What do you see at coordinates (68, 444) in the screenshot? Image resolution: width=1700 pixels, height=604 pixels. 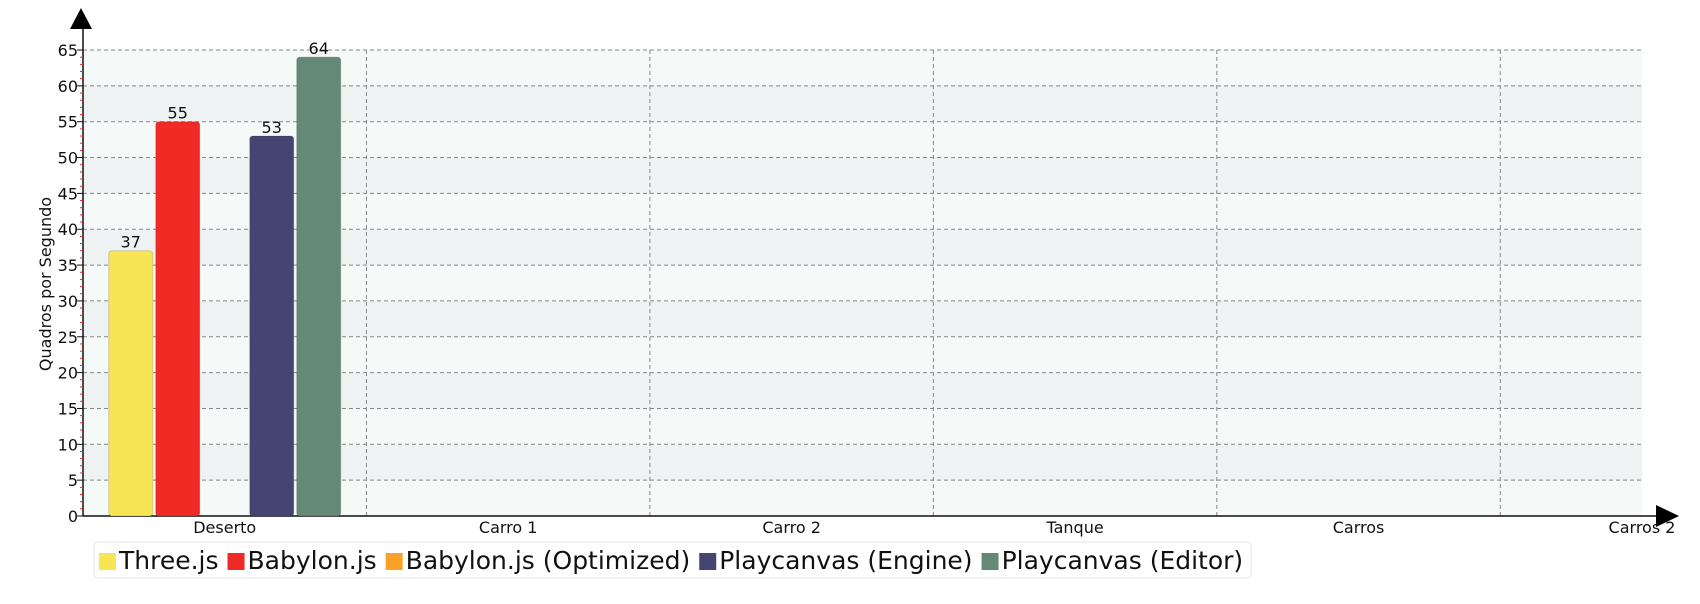 I see `y-tick-label: 10` at bounding box center [68, 444].